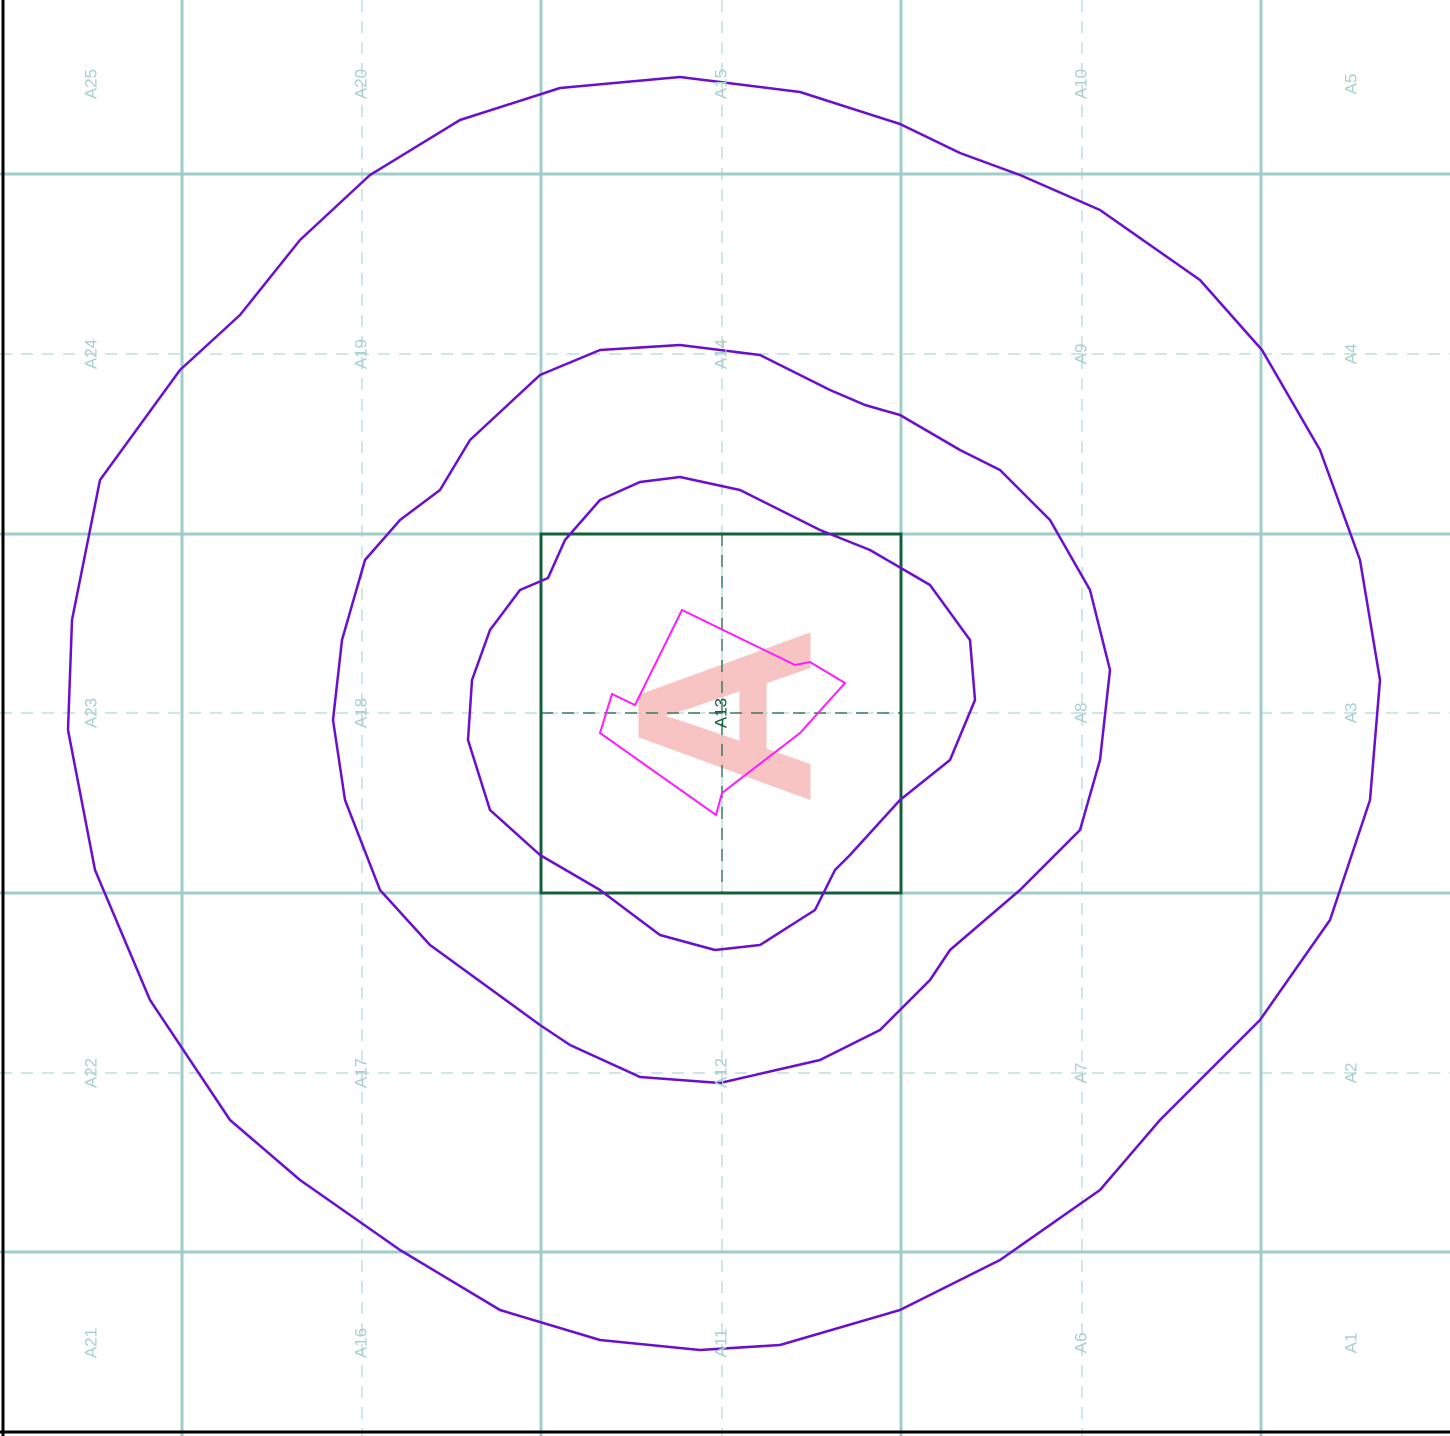  What do you see at coordinates (1350, 354) in the screenshot?
I see `cell-label: A4` at bounding box center [1350, 354].